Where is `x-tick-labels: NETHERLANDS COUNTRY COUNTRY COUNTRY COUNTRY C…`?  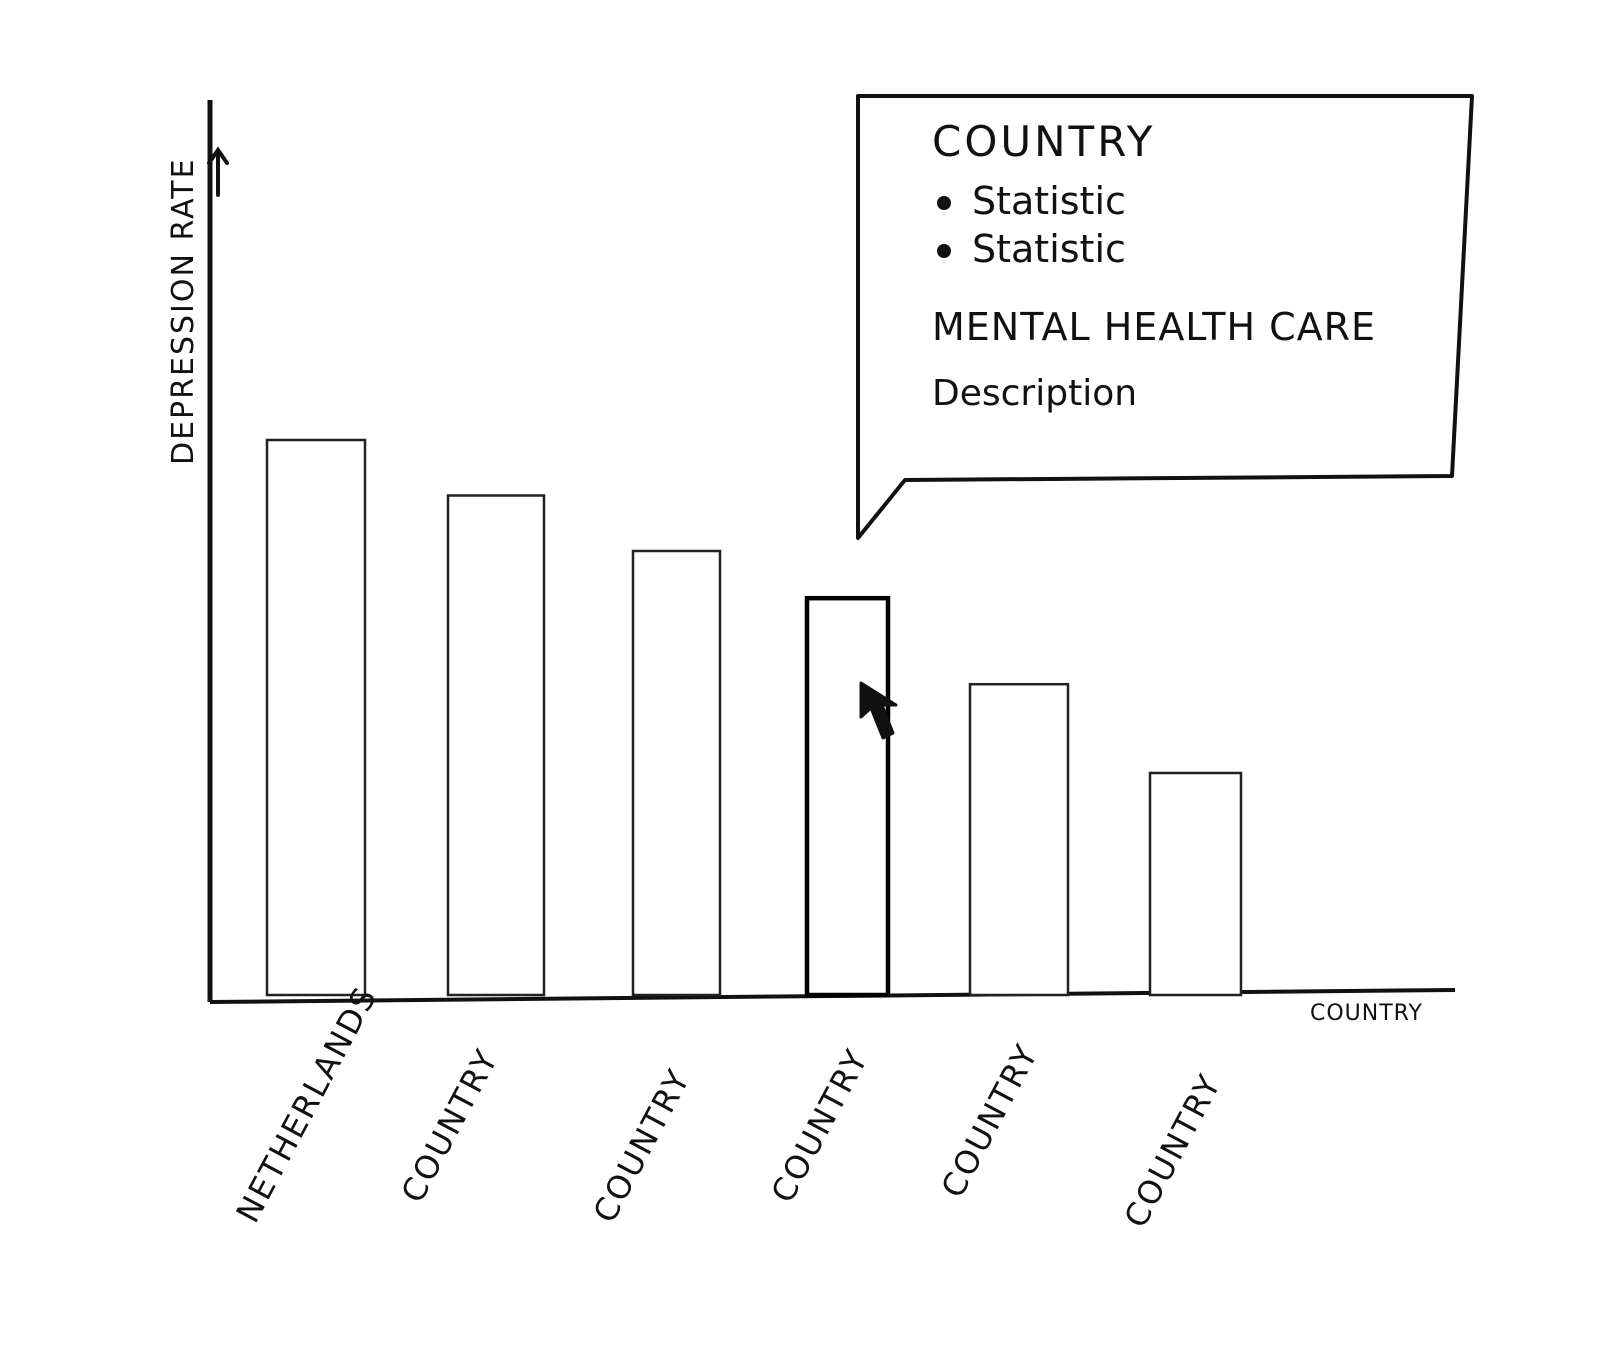 x-tick-labels: NETHERLANDS COUNTRY COUNTRY COUNTRY COUNTRY C… is located at coordinates (729, 1107).